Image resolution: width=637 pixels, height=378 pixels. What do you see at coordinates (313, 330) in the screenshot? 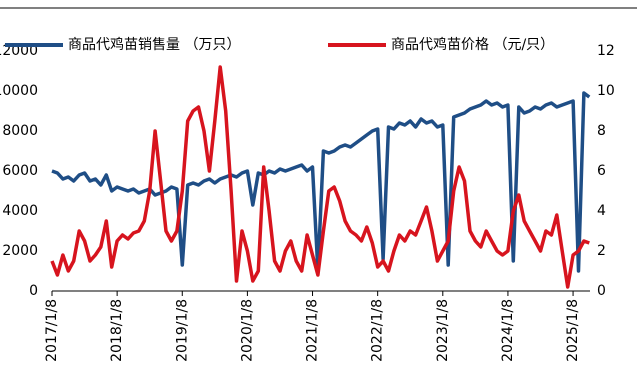
I see `x-tick-label: 2021/1/8` at bounding box center [313, 330].